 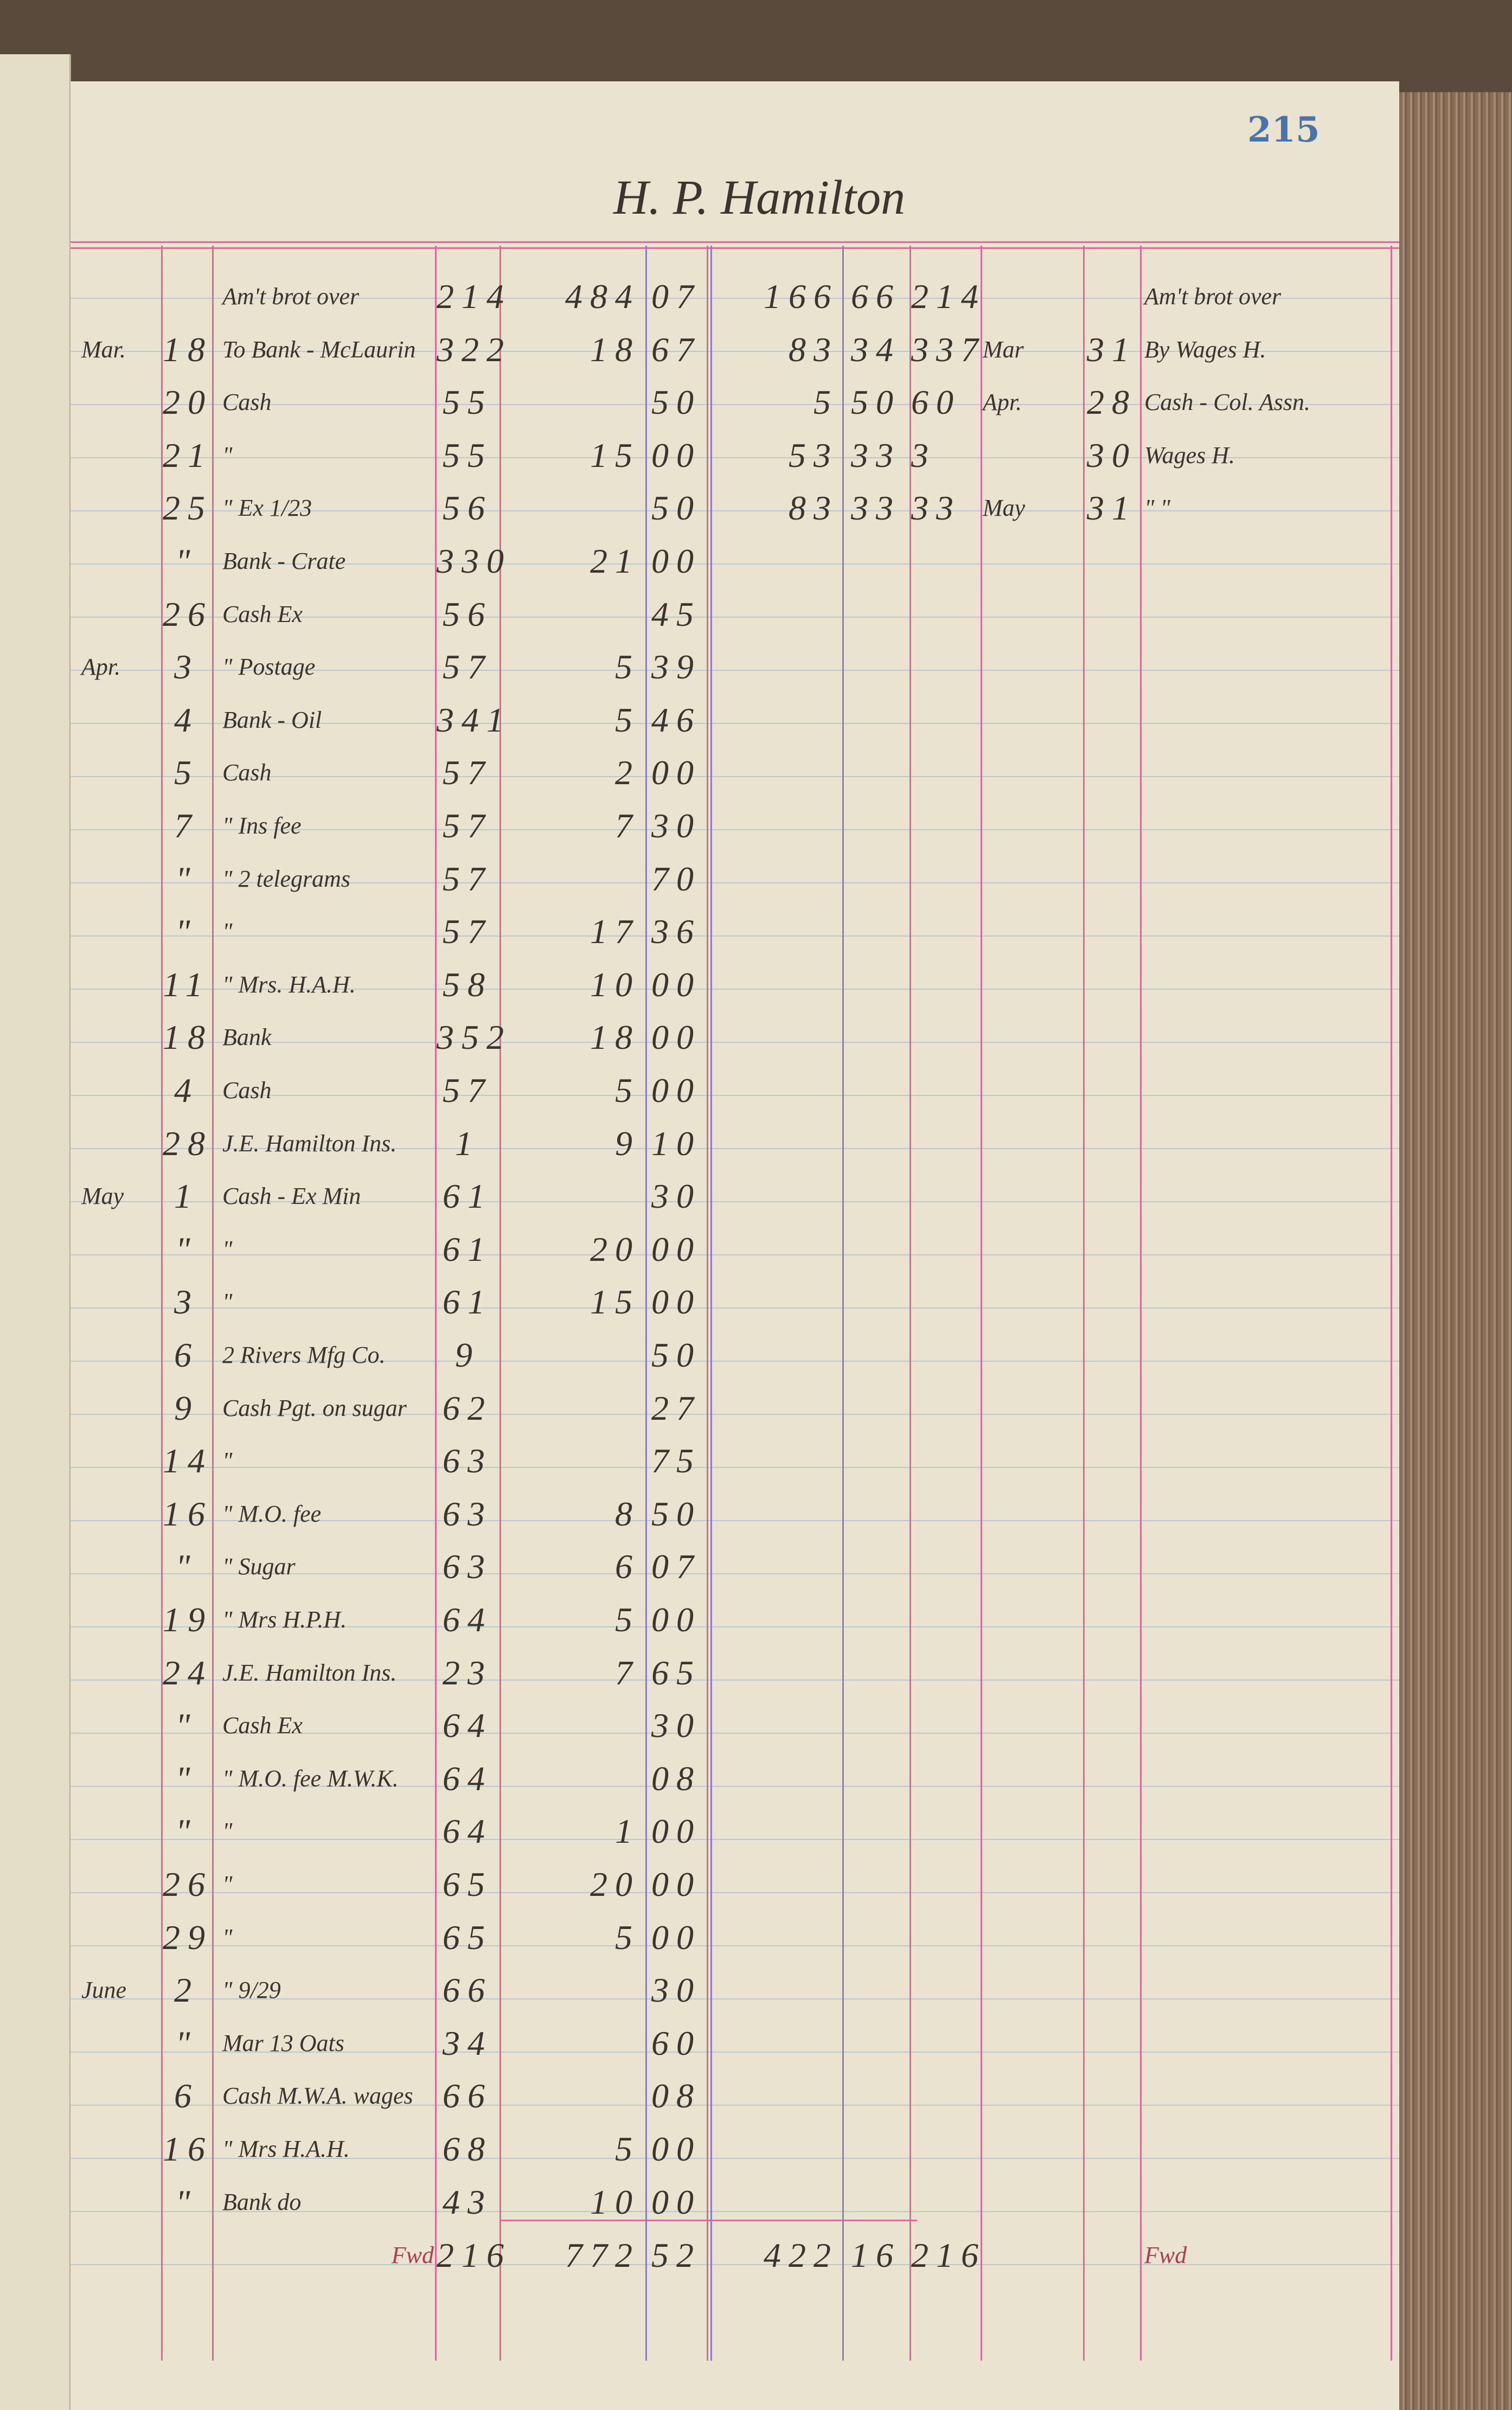 What do you see at coordinates (186, 826) in the screenshot?
I see `debit-day: 7` at bounding box center [186, 826].